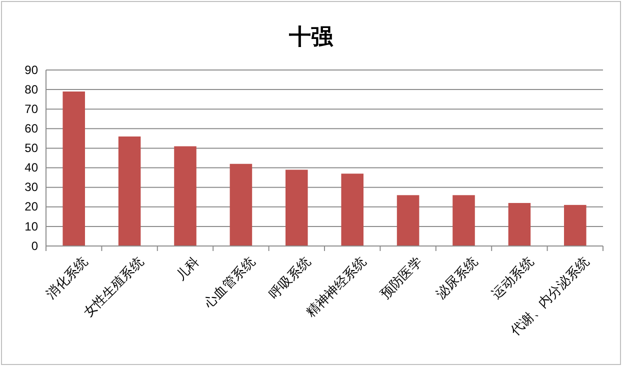 The height and width of the screenshot is (367, 623). Describe the element at coordinates (34, 245) in the screenshot. I see `y-tick-label: 0` at that location.